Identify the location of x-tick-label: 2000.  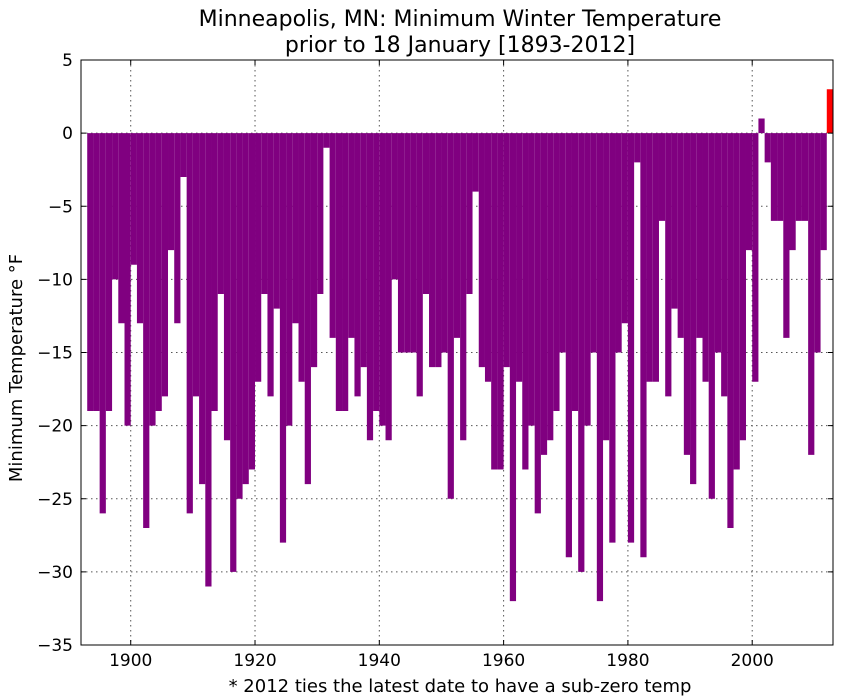
(752, 661).